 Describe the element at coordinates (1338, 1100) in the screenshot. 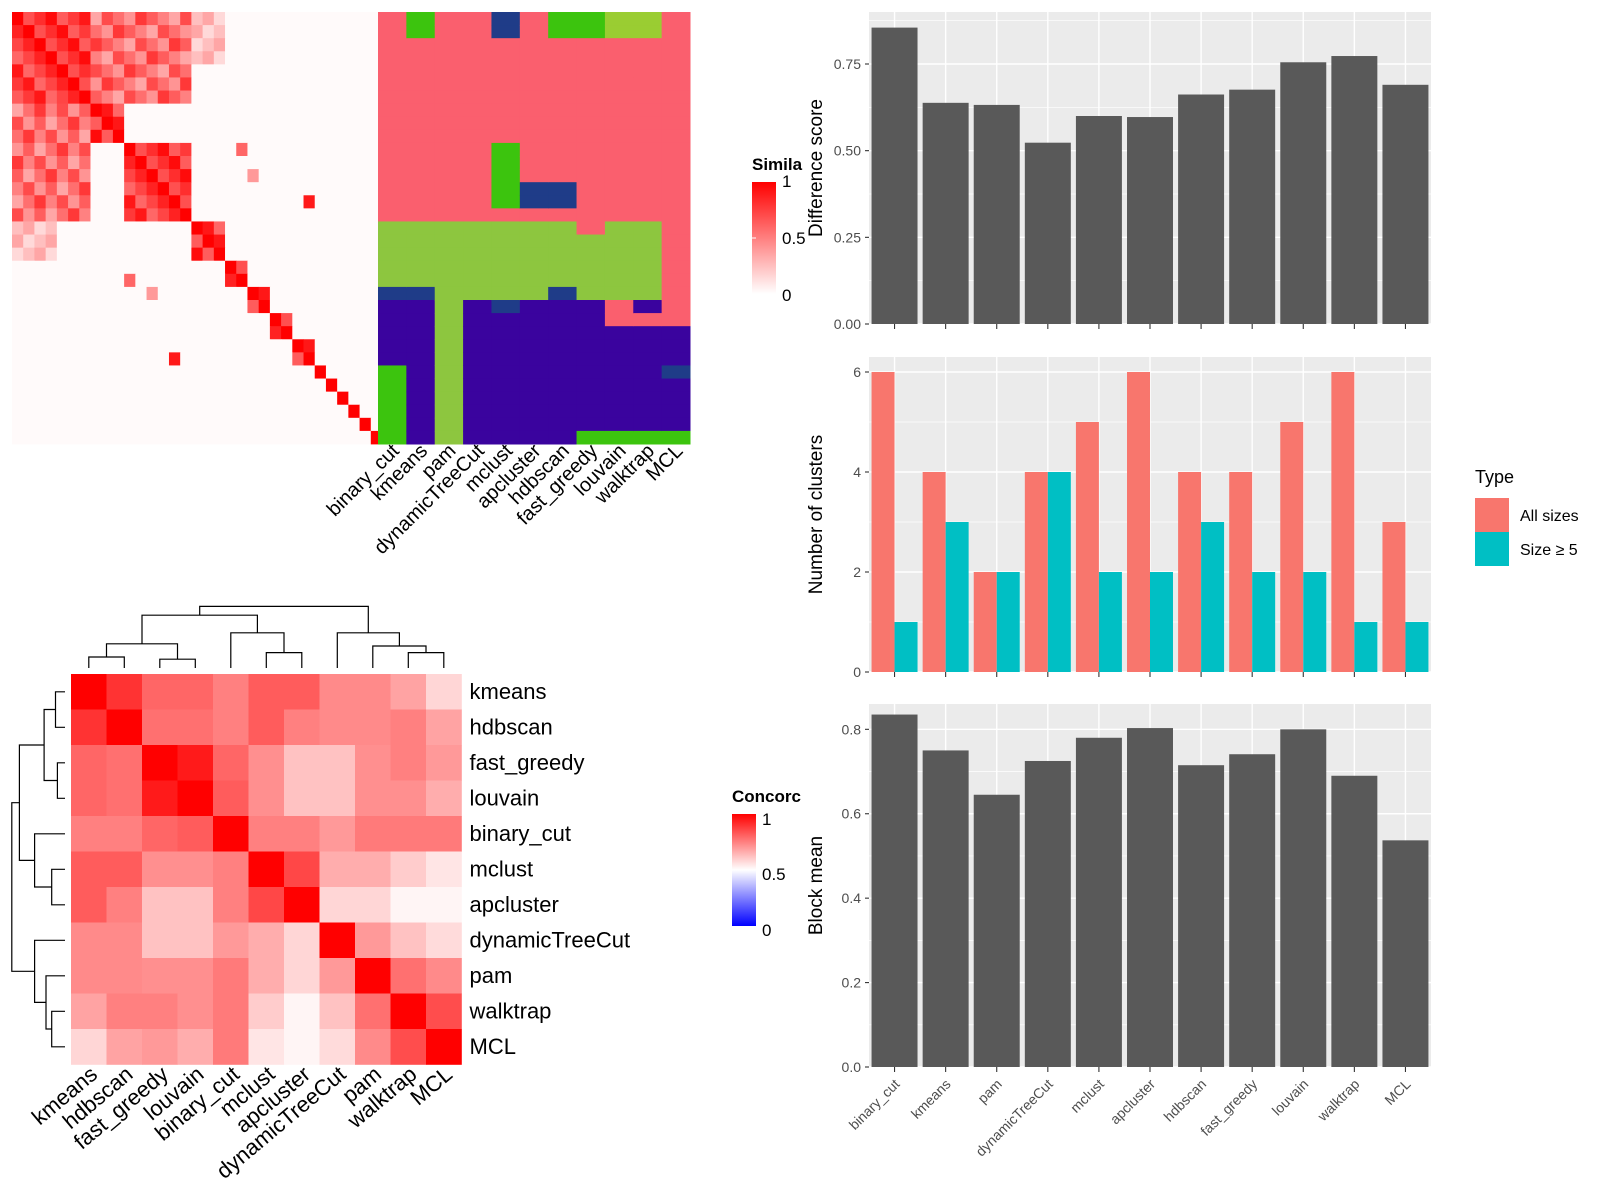

I see `x-tick-label-walktrap: walktrap` at that location.